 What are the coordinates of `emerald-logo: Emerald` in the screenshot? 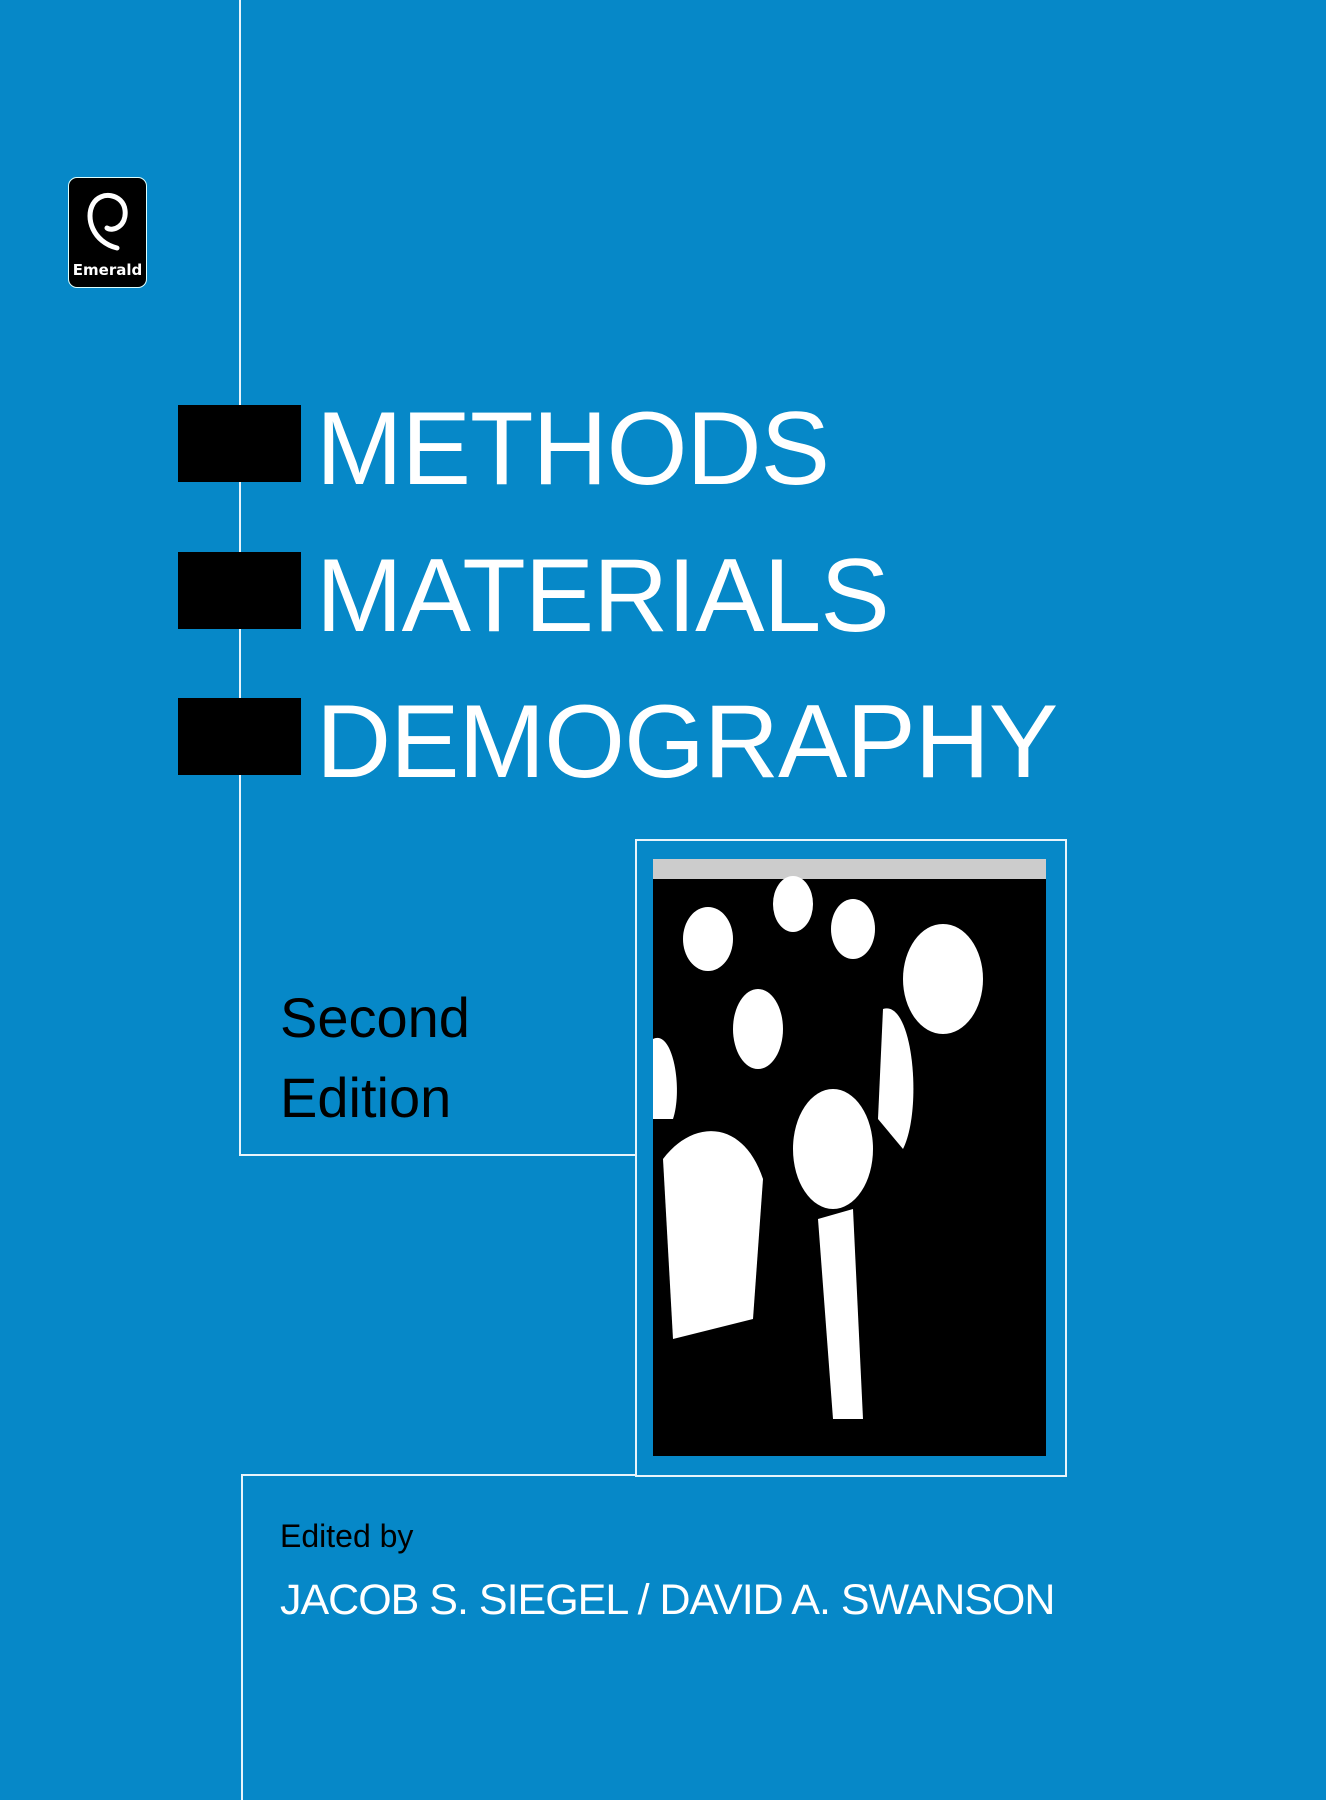 It's located at (107, 232).